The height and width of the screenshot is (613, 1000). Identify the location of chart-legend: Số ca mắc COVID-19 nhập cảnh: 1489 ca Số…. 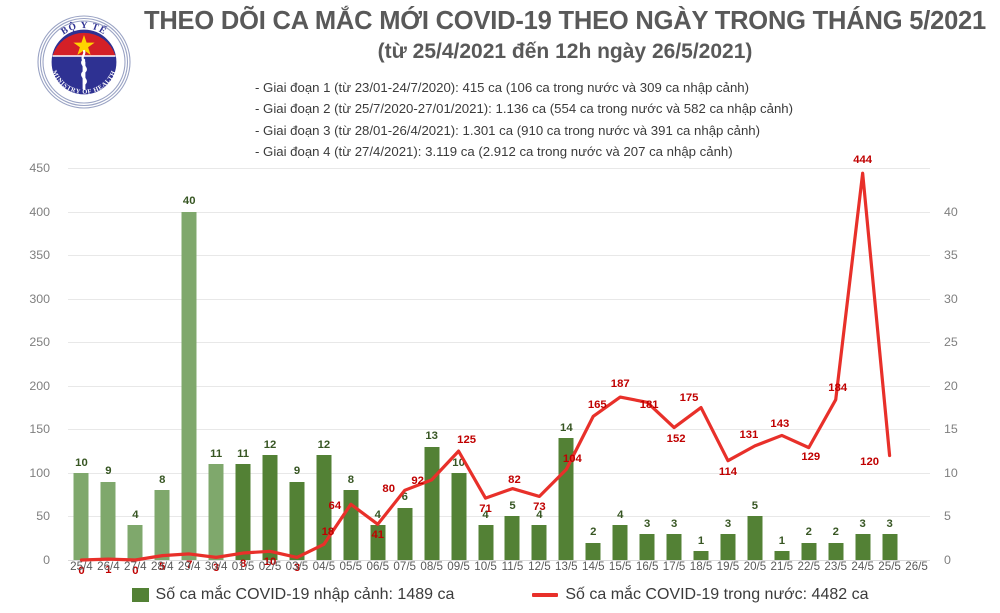
(500, 595).